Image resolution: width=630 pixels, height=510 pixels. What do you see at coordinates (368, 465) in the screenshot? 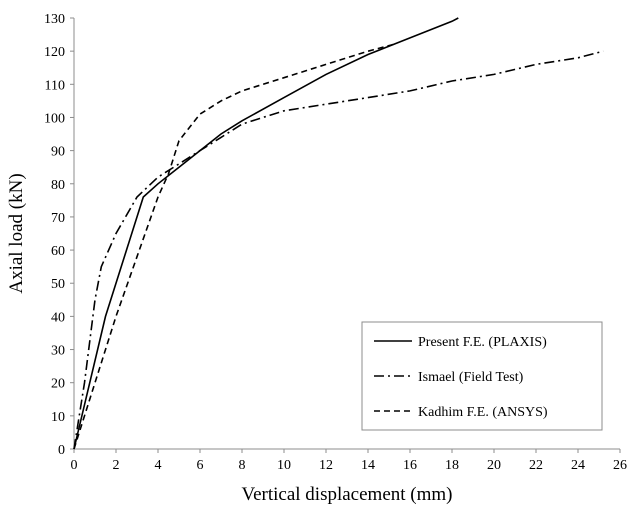
I see `x-tick-label: 14` at bounding box center [368, 465].